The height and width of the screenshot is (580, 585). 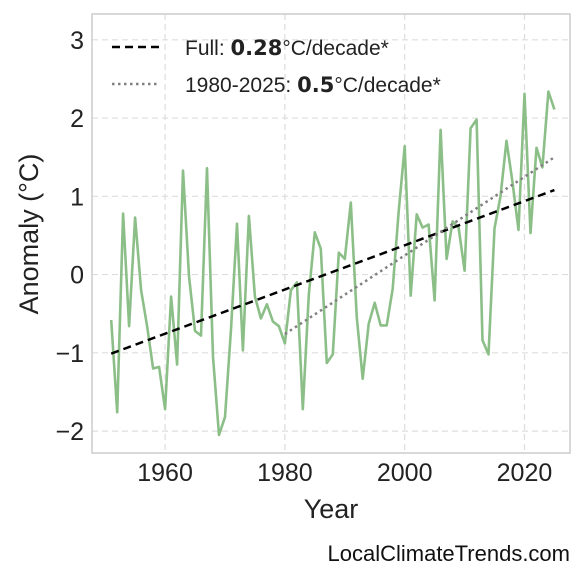 What do you see at coordinates (29, 234) in the screenshot?
I see `y-axis-label: Anomaly (°C)` at bounding box center [29, 234].